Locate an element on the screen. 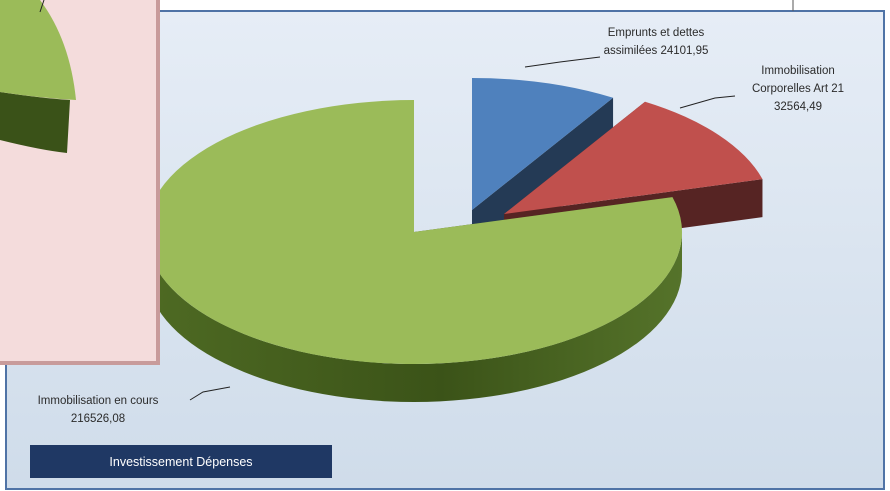 This screenshot has height=491, width=890. overlay-pie-fragment-top is located at coordinates (38, 50).